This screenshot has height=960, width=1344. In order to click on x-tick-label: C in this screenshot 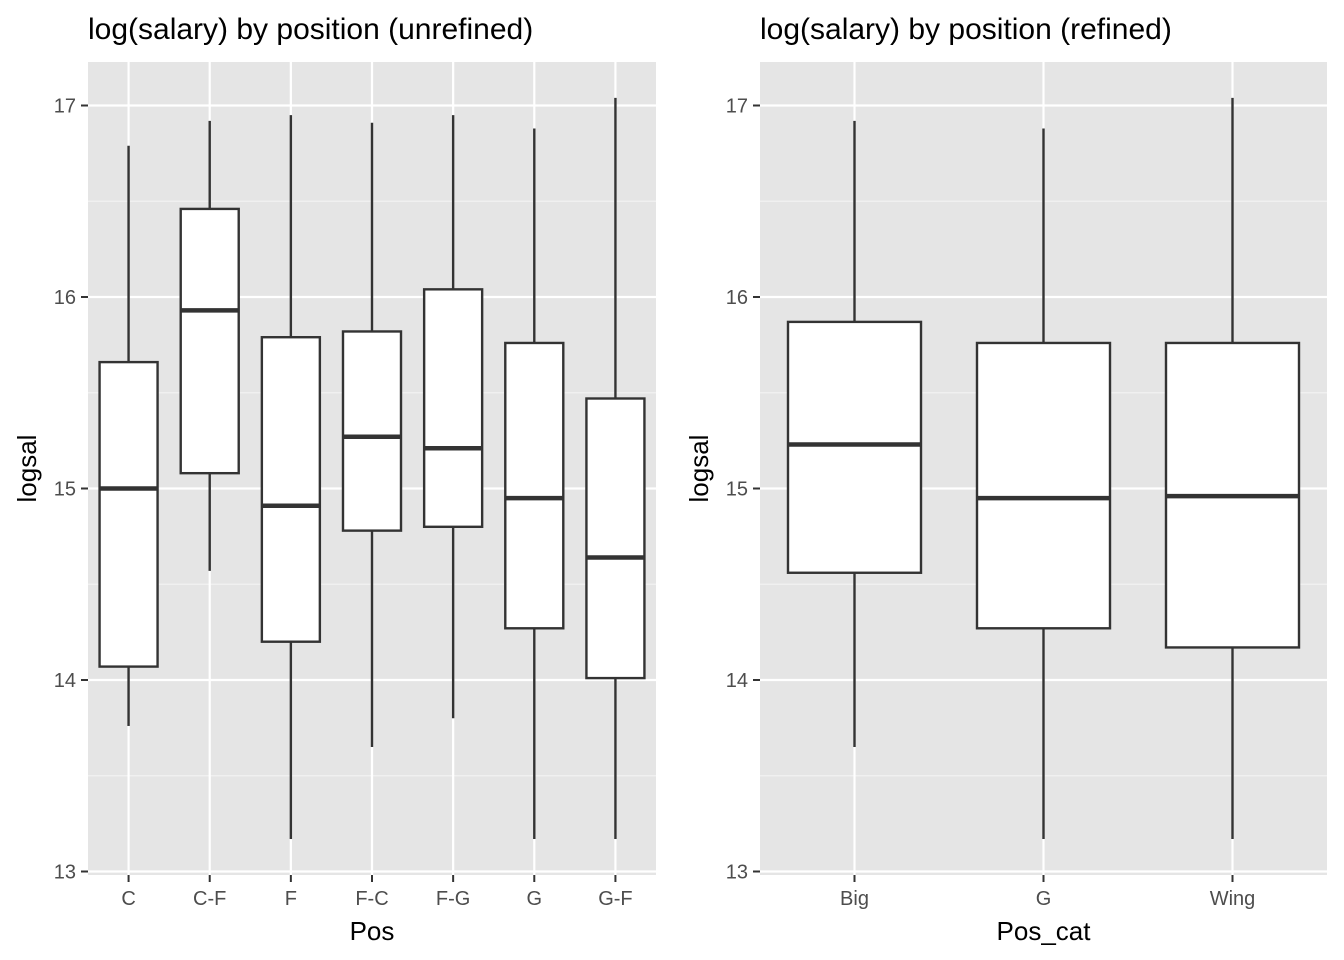, I will do `click(128, 899)`.